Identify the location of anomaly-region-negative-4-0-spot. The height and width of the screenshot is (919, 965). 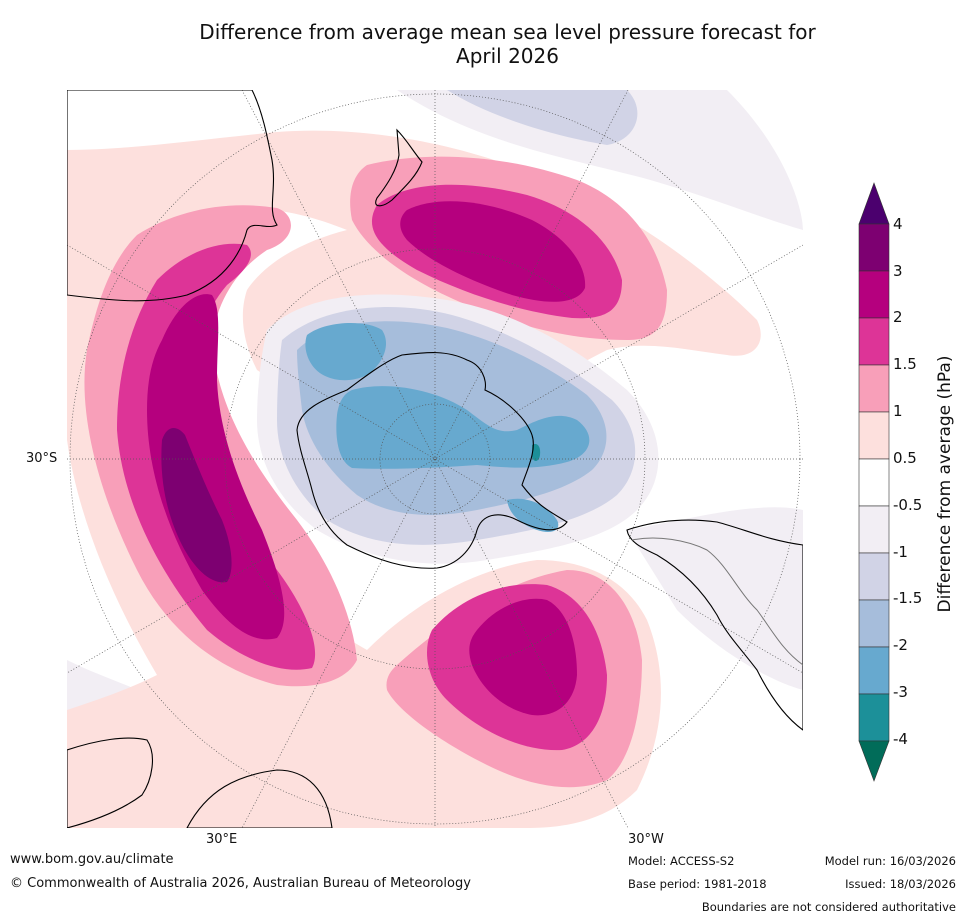
(536, 452).